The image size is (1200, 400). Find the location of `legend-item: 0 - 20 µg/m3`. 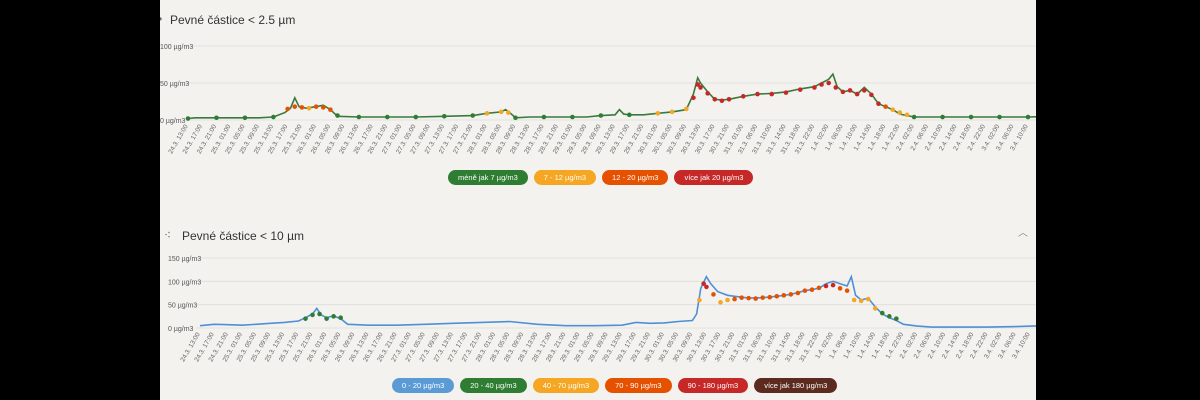

legend-item: 0 - 20 µg/m3 is located at coordinates (423, 385).